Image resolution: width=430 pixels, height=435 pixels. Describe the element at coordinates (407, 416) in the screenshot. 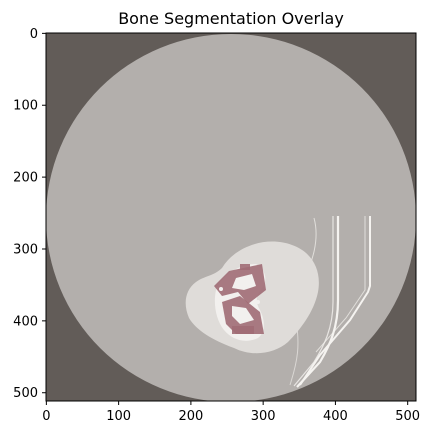

I see `x-tick-label: 500` at that location.